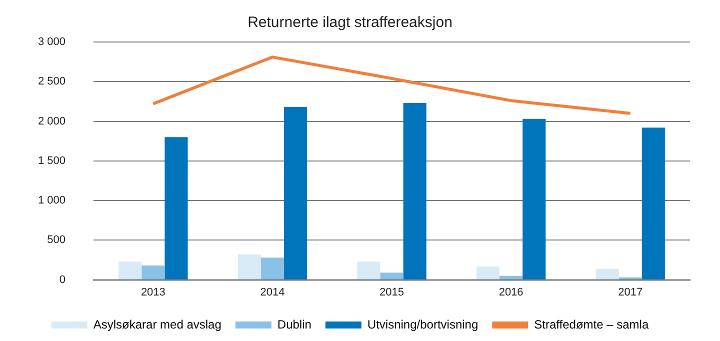 The height and width of the screenshot is (341, 720). I want to click on legend-label: Straffedømte – samla, so click(591, 324).